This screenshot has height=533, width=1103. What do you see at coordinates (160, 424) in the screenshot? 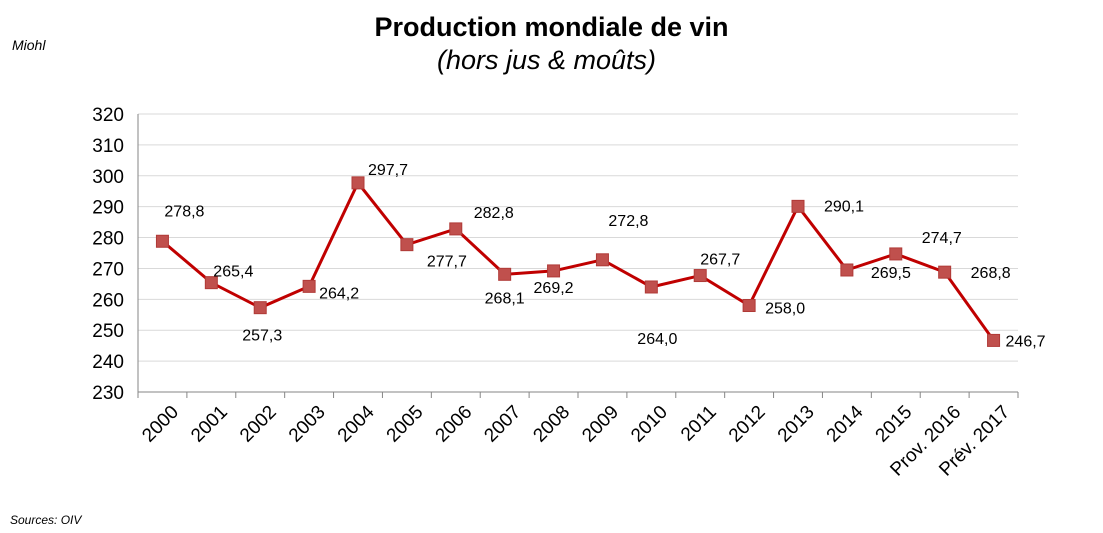
I see `x-tick-label: 2000` at bounding box center [160, 424].